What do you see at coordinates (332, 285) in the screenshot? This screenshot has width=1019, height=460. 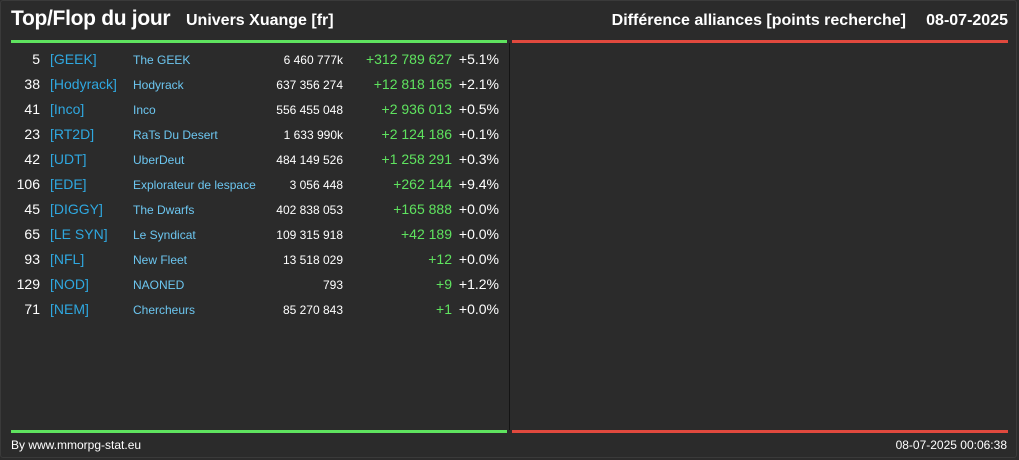 I see `alliance-points: 793` at bounding box center [332, 285].